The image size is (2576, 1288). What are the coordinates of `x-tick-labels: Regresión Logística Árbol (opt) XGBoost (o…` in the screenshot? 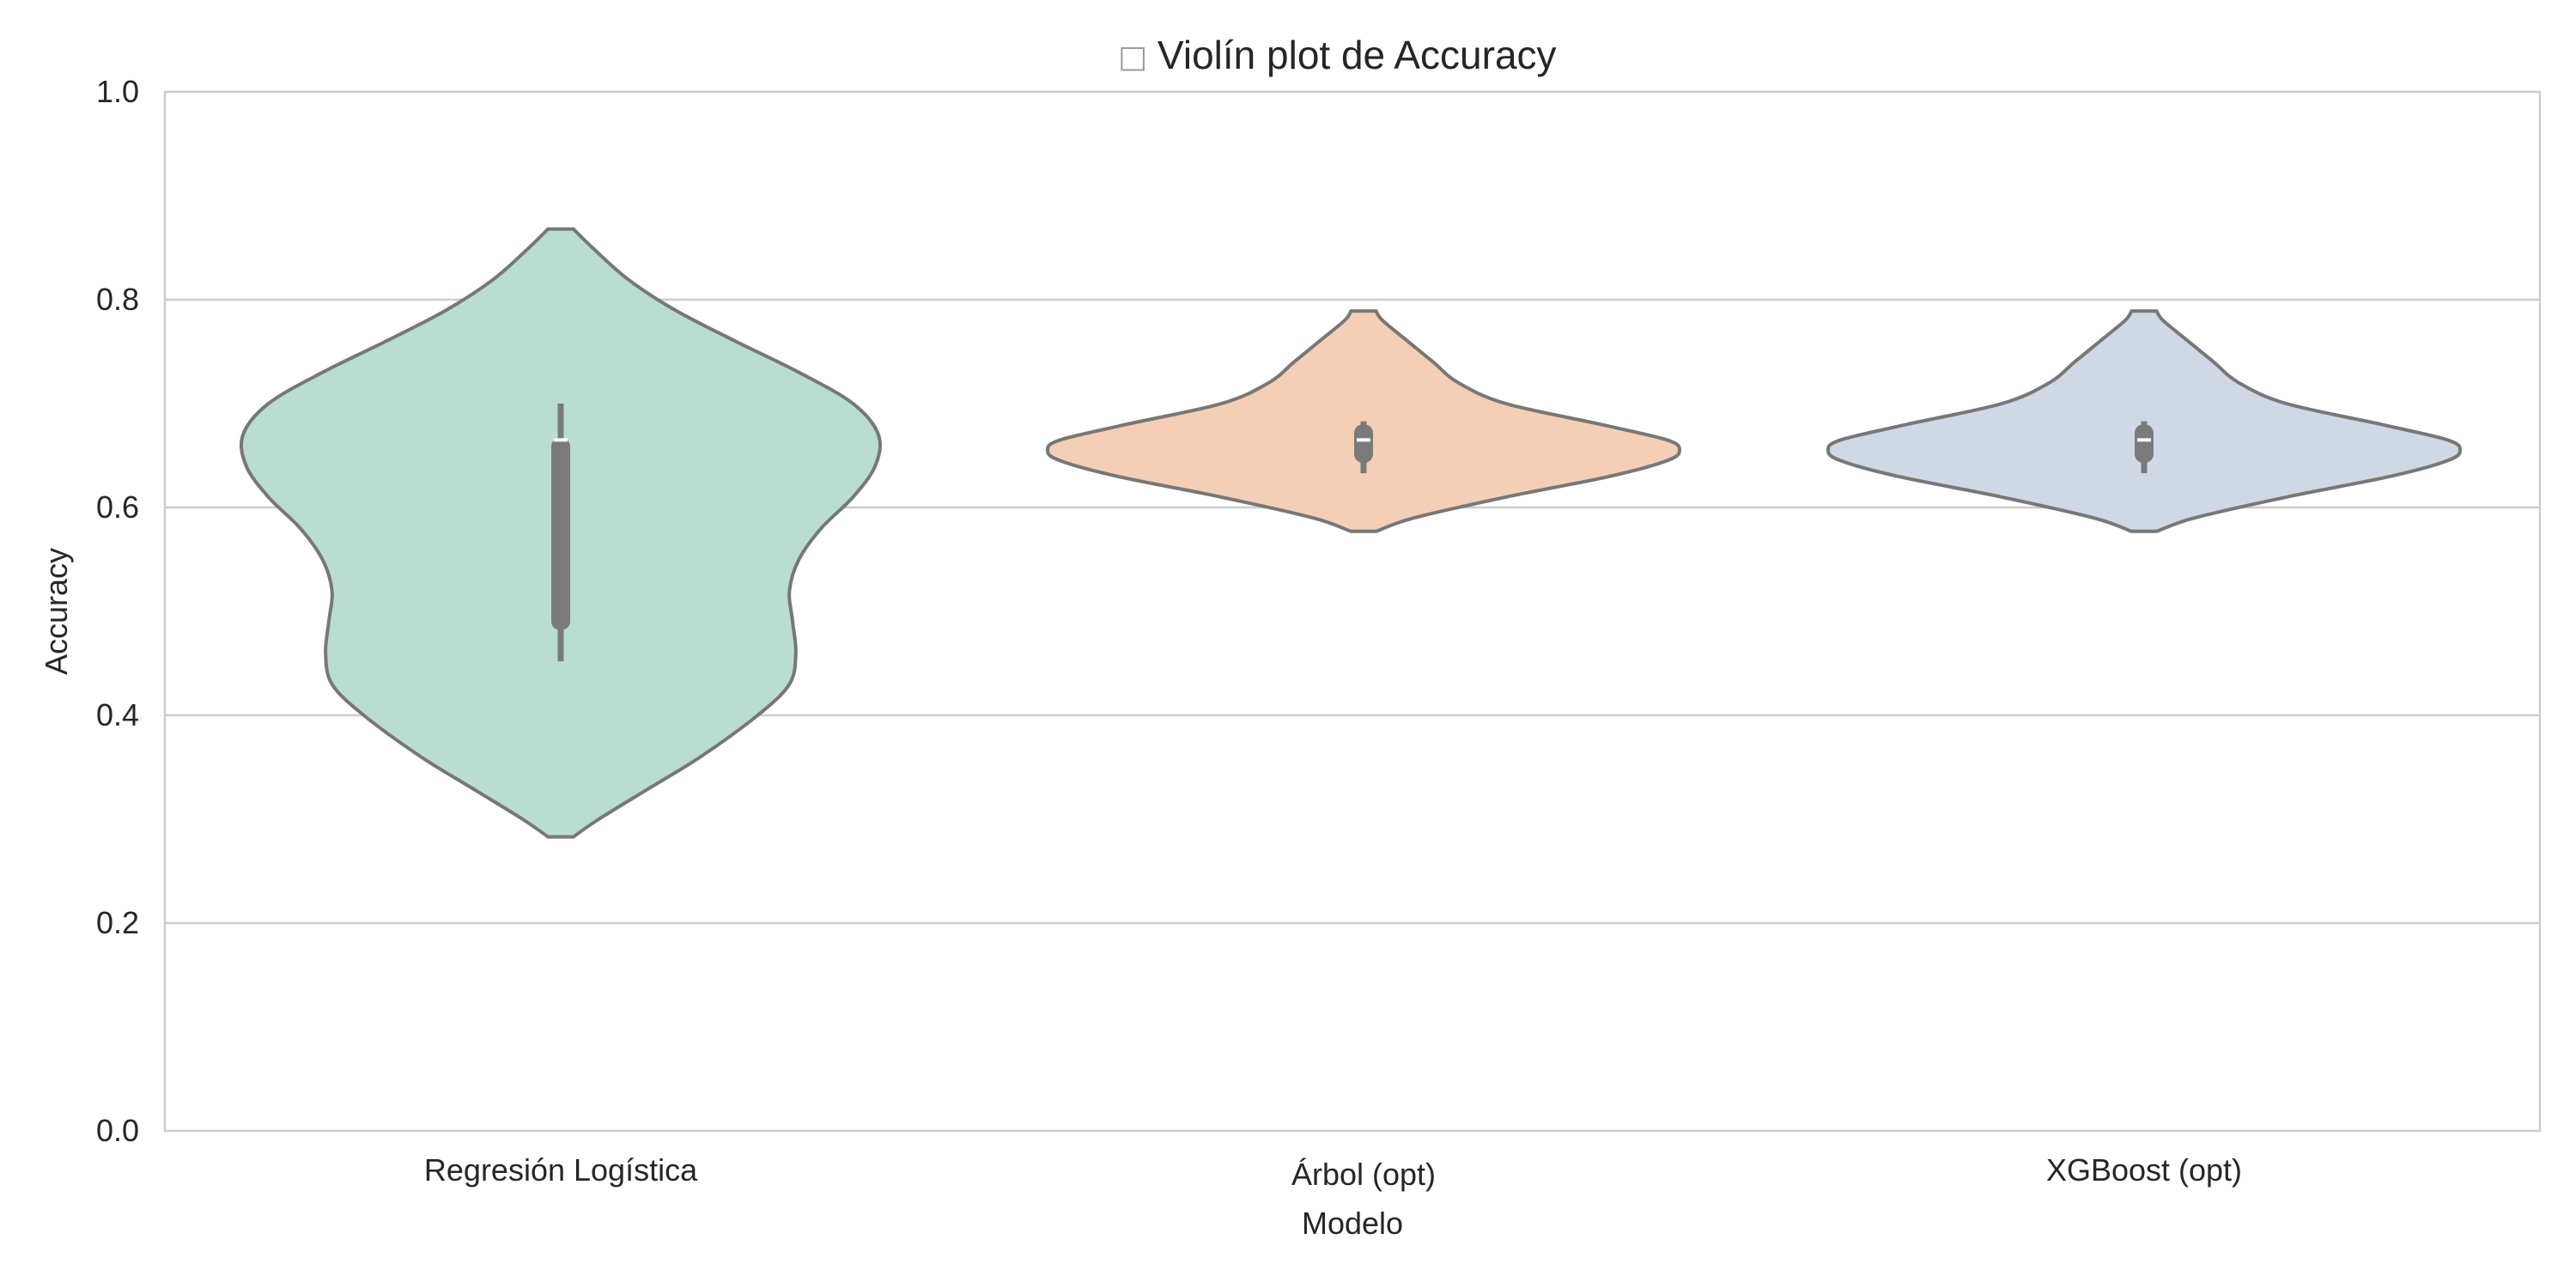 It's located at (1333, 1172).